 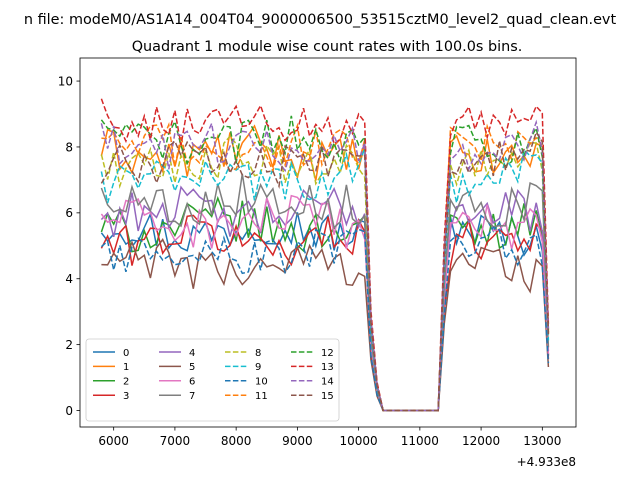 What do you see at coordinates (126, 353) in the screenshot?
I see `legend-label: 0` at bounding box center [126, 353].